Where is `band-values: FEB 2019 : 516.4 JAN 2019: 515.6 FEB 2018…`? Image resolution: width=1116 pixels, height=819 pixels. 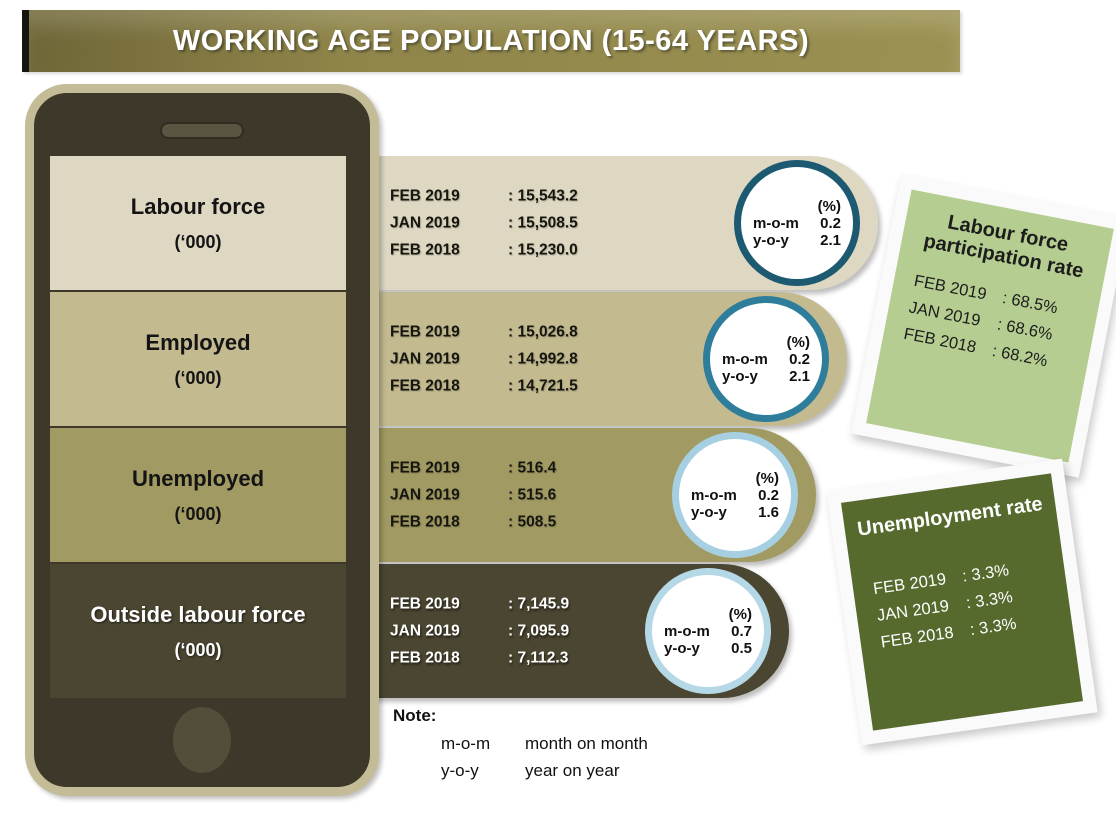
band-values: FEB 2019 : 516.4 JAN 2019: 515.6 FEB 2018… is located at coordinates (473, 495).